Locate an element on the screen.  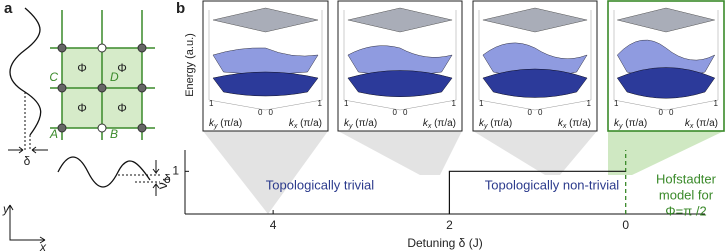
lattice is located at coordinates (102, 75).